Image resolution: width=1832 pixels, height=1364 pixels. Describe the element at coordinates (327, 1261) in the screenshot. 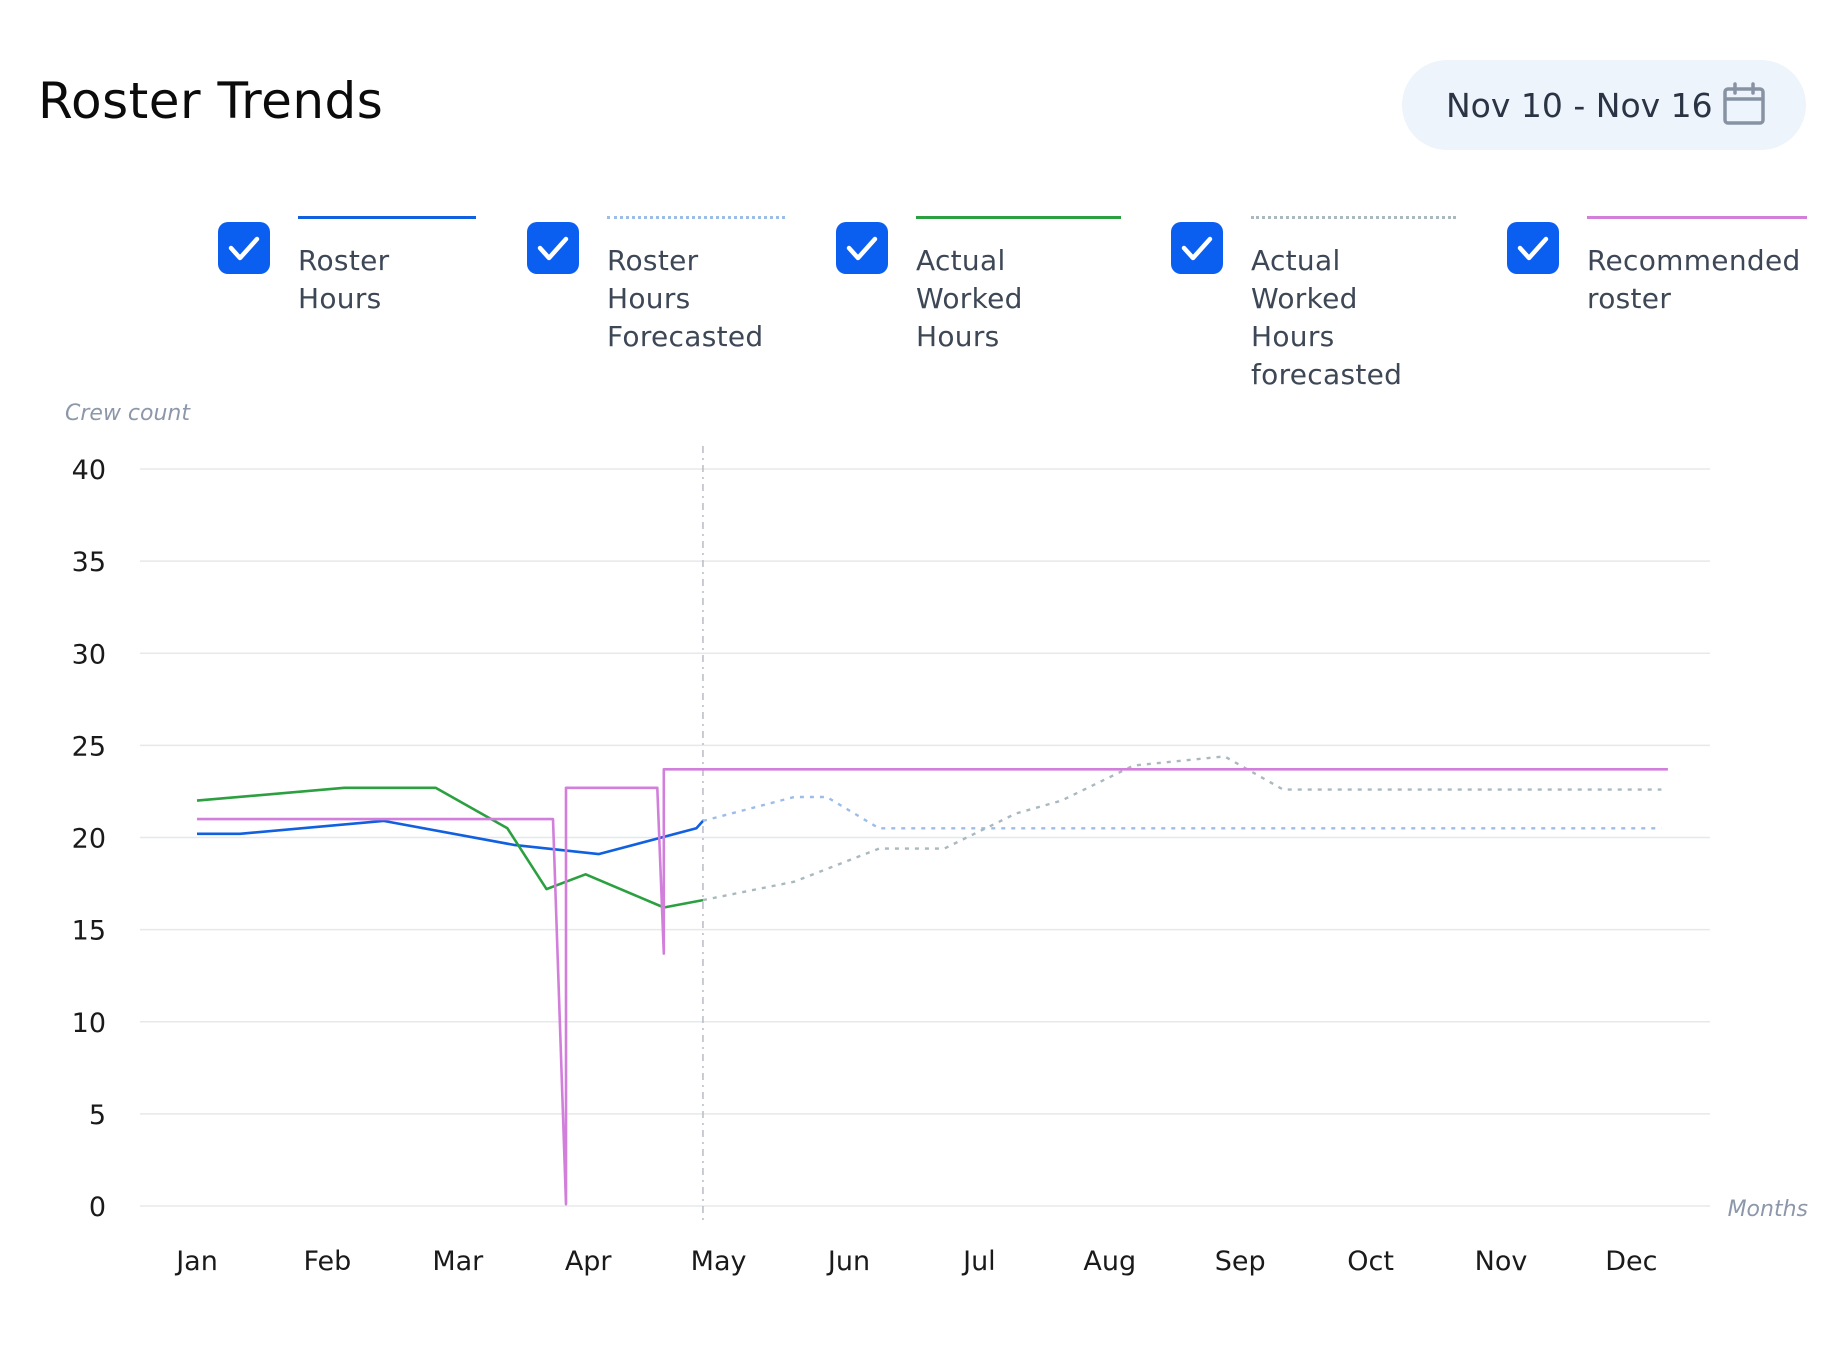

I see `x-tick-label: Feb` at that location.